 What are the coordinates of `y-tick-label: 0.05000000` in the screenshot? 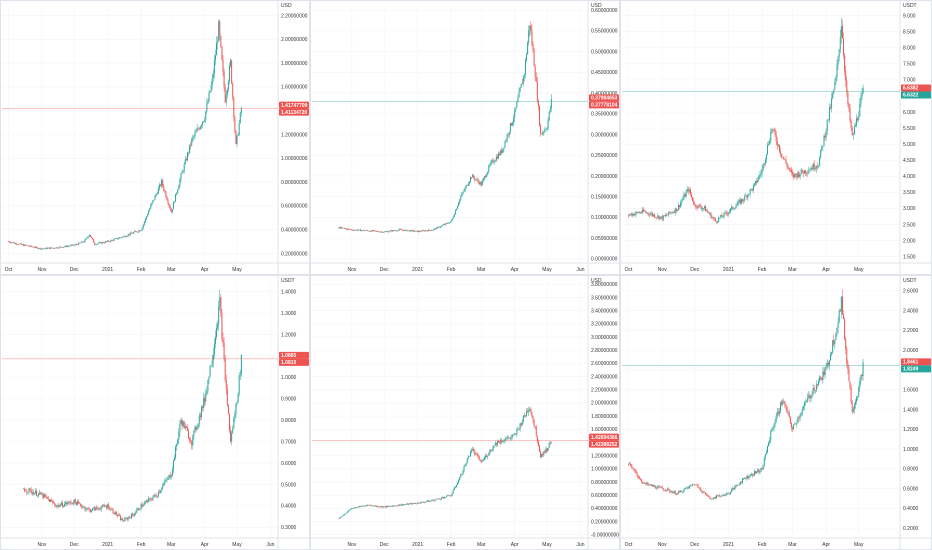 It's located at (604, 239).